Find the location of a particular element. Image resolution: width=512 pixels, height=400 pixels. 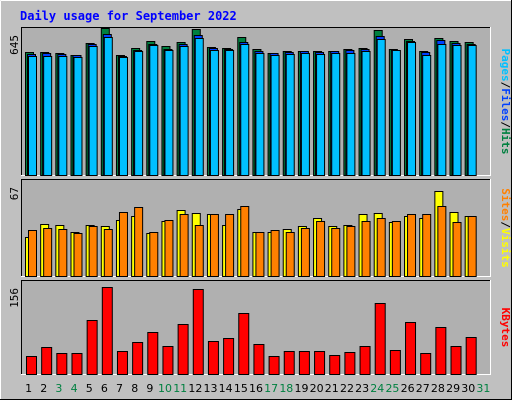

y-max-tick-label: 156 is located at coordinates (14, 298).